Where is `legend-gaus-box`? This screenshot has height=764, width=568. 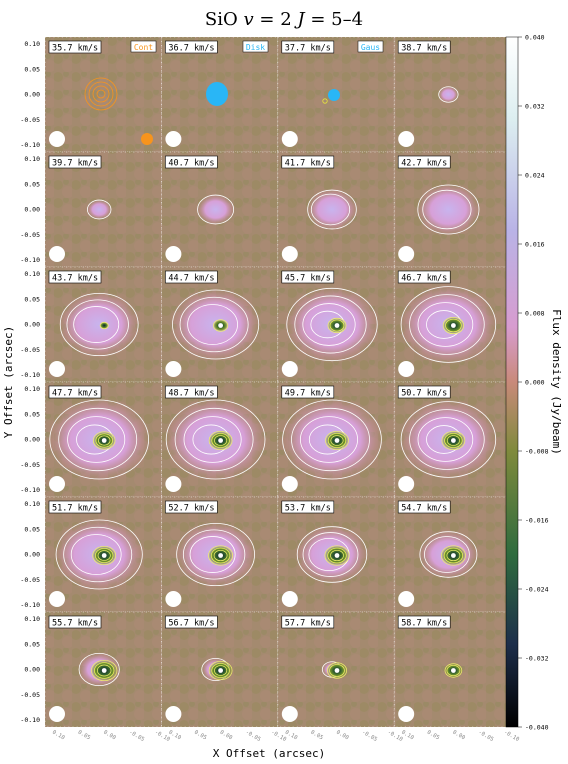
legend-gaus-box is located at coordinates (370, 46).